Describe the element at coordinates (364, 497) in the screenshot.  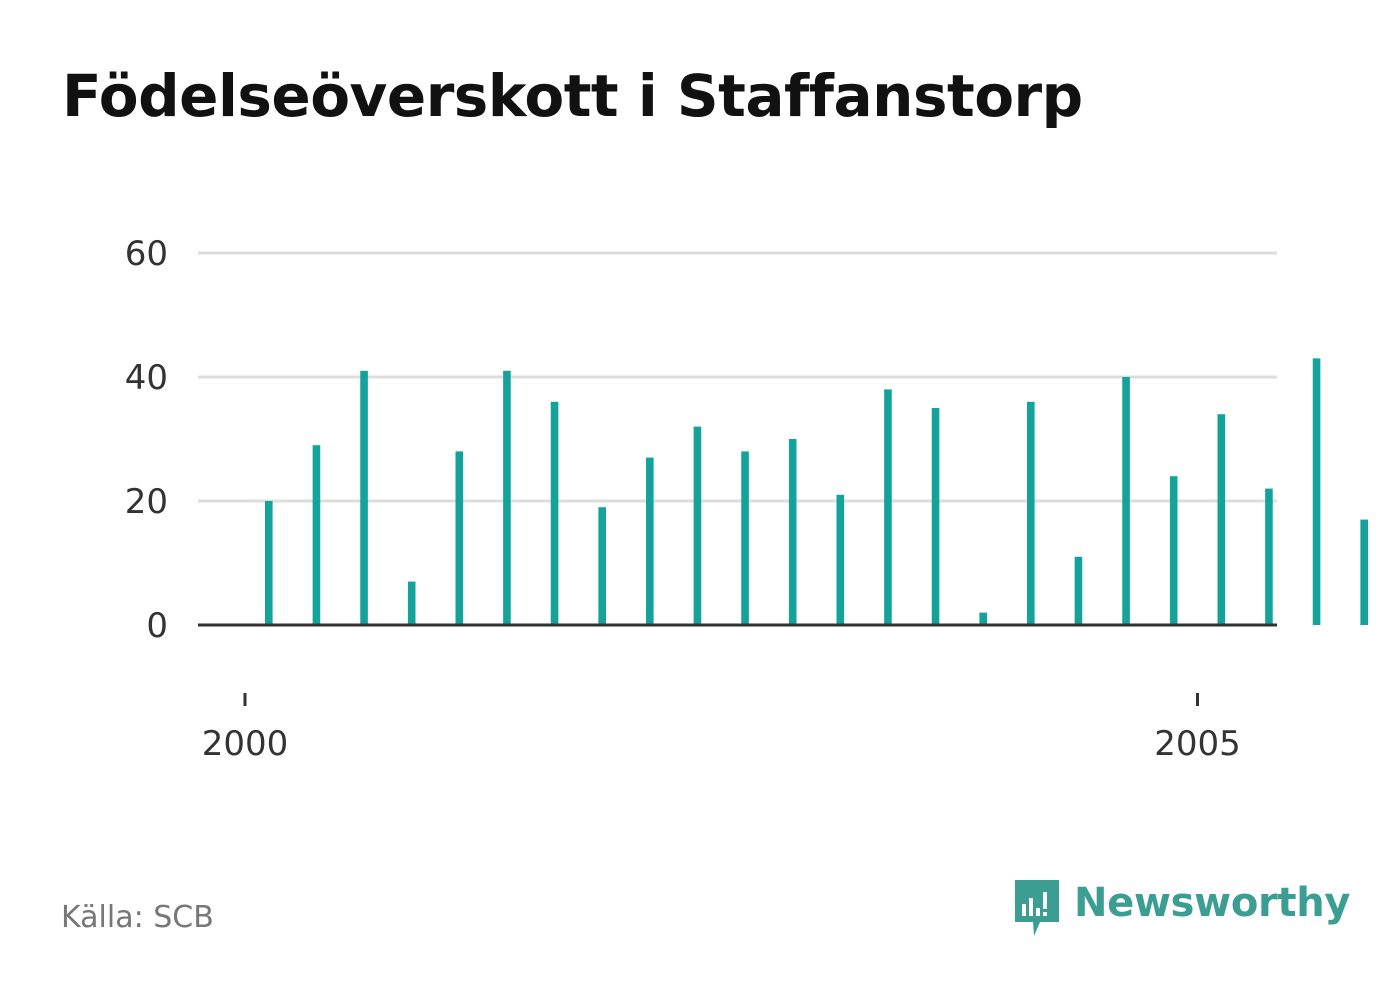
I see `bar-2000-q3` at that location.